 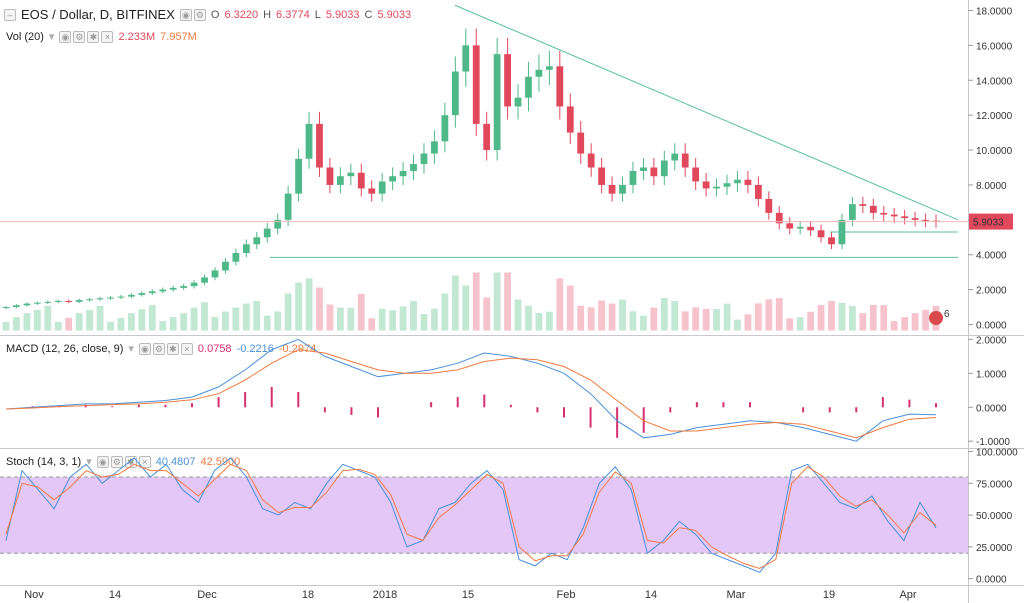 What do you see at coordinates (991, 374) in the screenshot?
I see `macd-tick-label: 1.0000` at bounding box center [991, 374].